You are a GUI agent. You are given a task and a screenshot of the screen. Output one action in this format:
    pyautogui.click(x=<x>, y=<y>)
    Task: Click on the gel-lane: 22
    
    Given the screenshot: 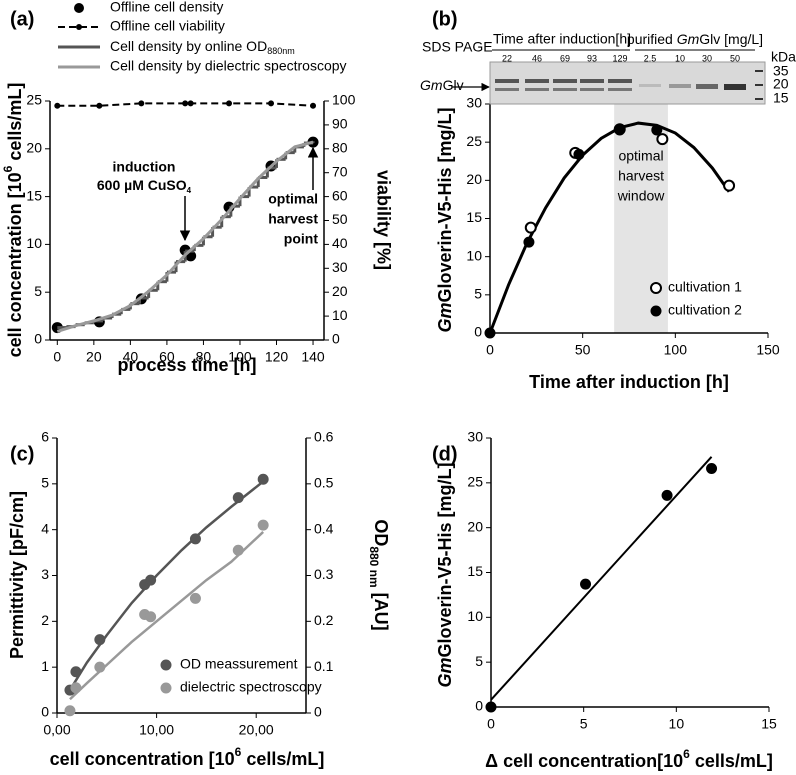 What is the action you would take?
    pyautogui.click(x=507, y=58)
    